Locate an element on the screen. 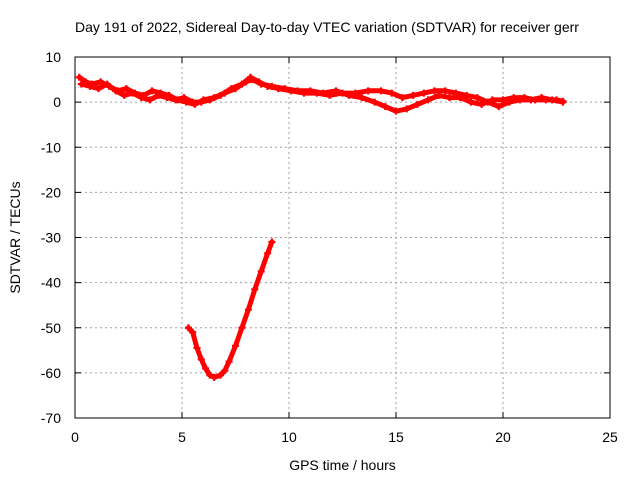 The width and height of the screenshot is (640, 480). y-tick-label: -40 is located at coordinates (51, 283).